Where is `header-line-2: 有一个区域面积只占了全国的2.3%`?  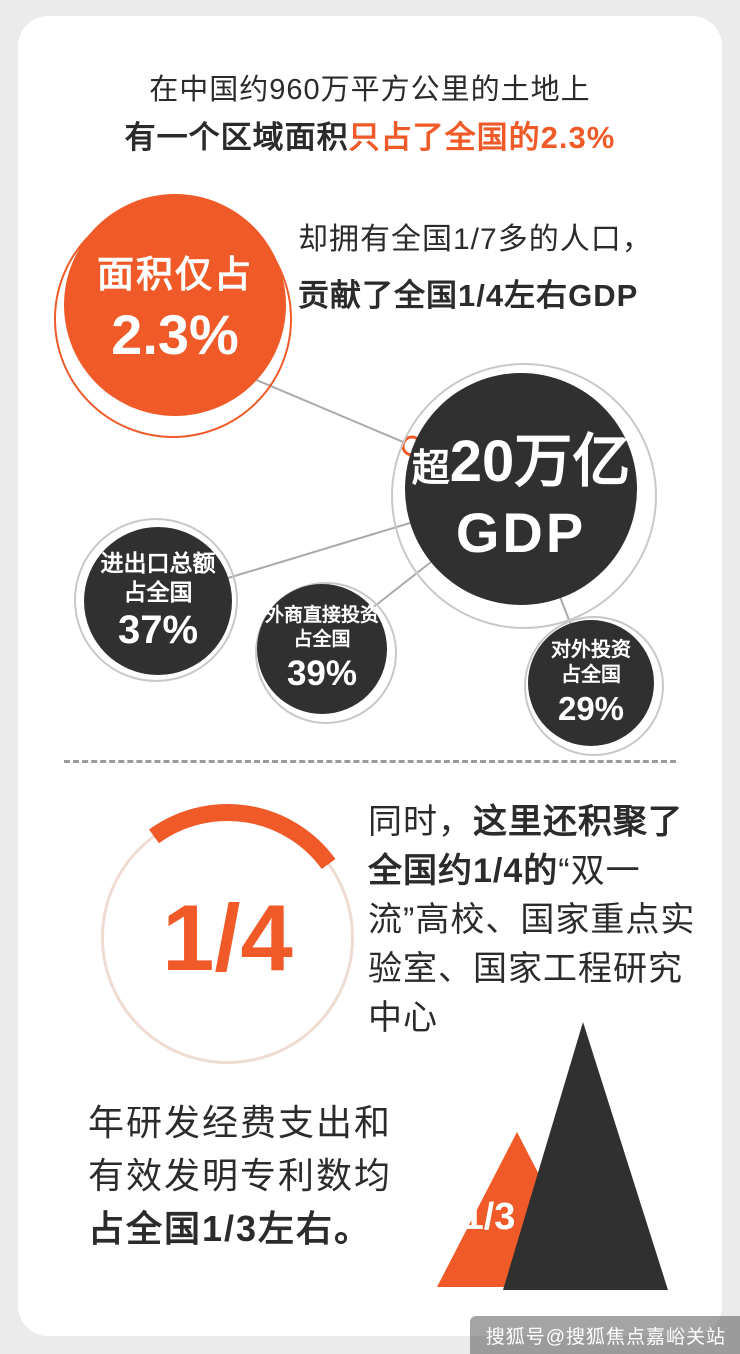 header-line-2: 有一个区域面积只占了全国的2.3% is located at coordinates (370, 134).